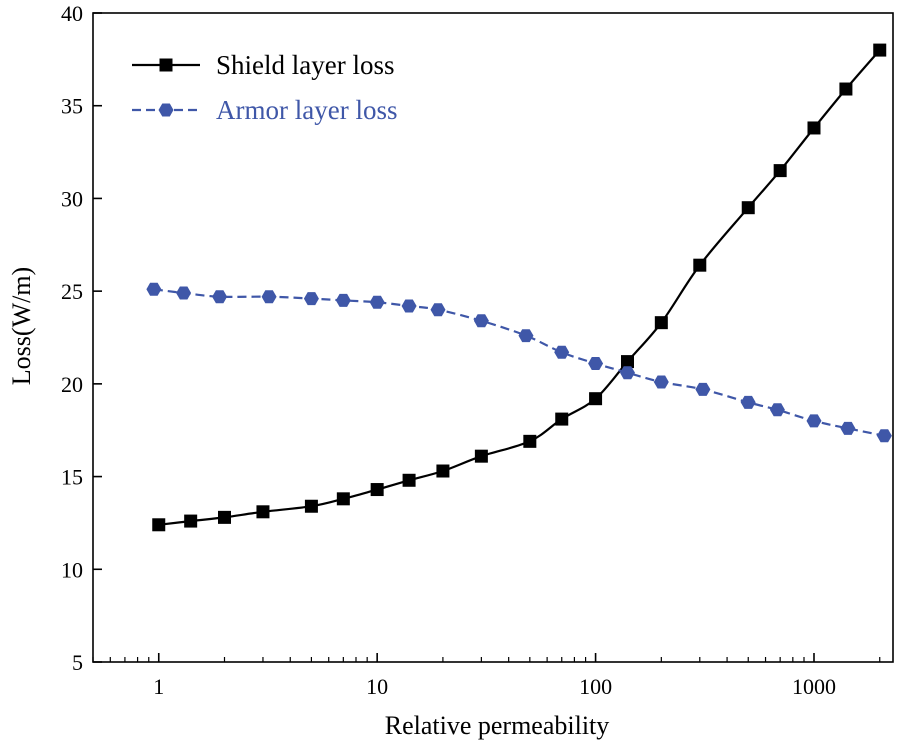  Describe the element at coordinates (72, 477) in the screenshot. I see `y-tick-label: 15` at that location.